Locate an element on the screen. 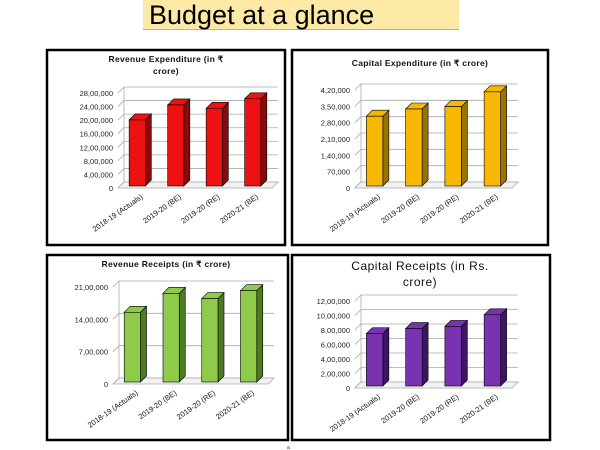  y-tick-label: 2,80,000 is located at coordinates (335, 123).